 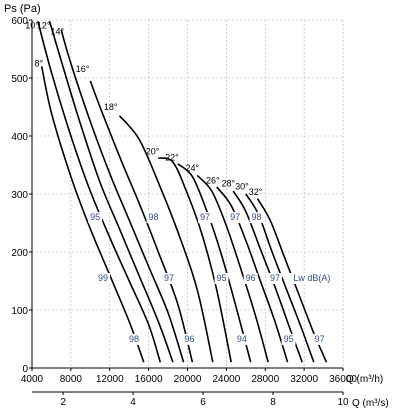 What do you see at coordinates (110, 379) in the screenshot?
I see `x-tick-label: 12000` at bounding box center [110, 379].